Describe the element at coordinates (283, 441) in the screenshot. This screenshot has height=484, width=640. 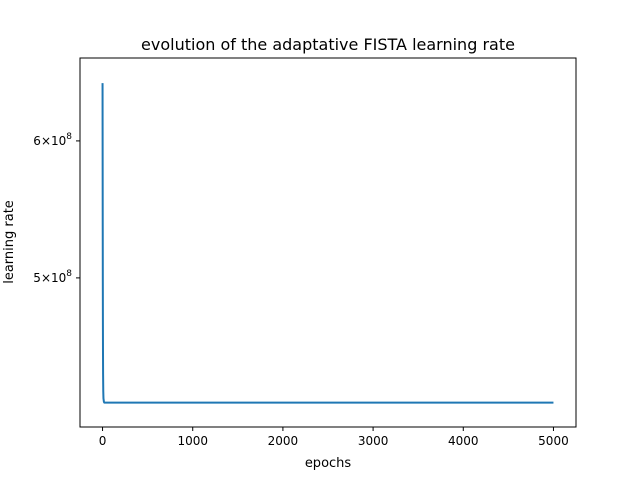
I see `x-tick-label: 2000` at that location.